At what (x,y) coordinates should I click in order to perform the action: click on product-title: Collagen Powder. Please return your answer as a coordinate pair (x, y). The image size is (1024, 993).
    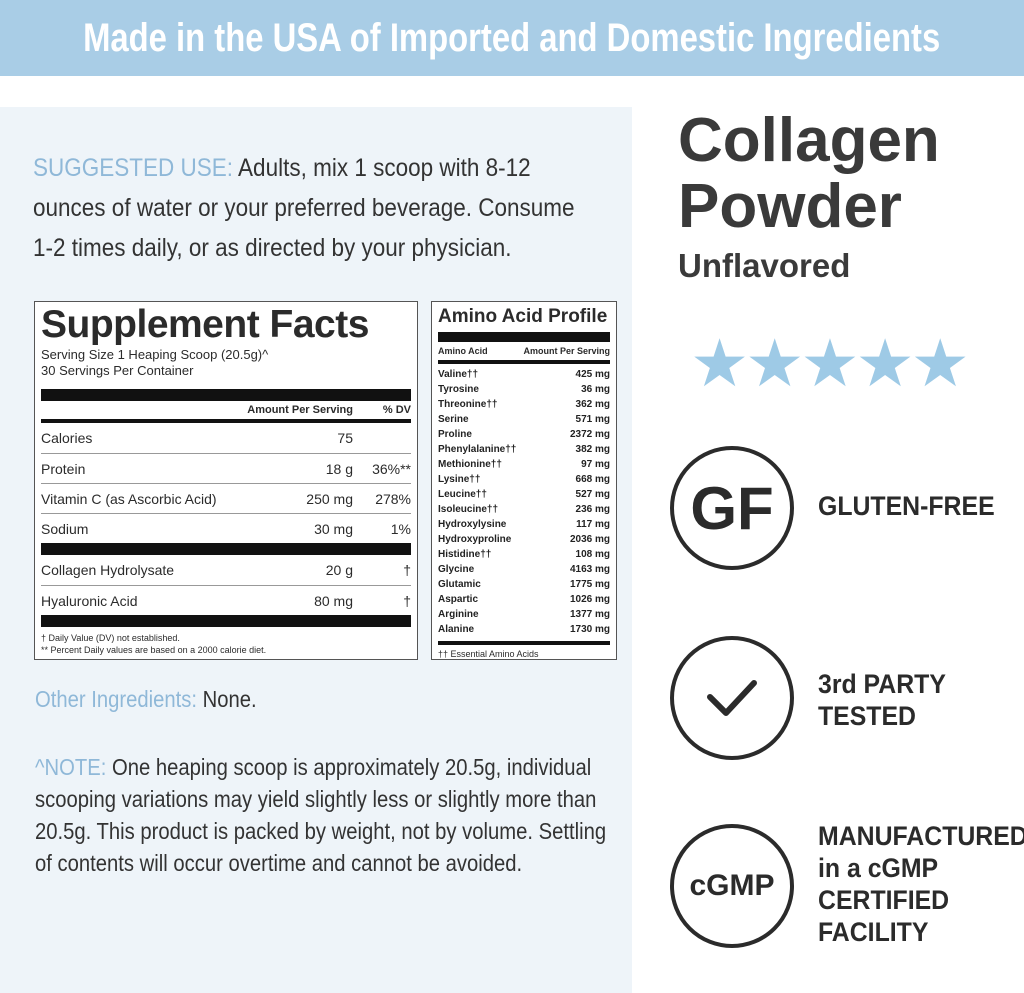
    Looking at the image, I should click on (809, 174).